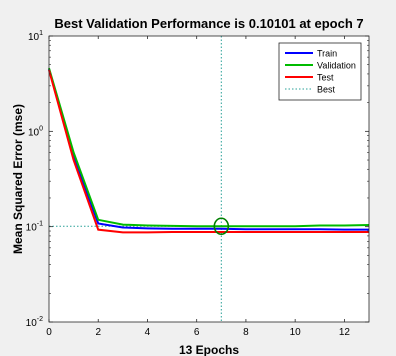  I want to click on legend-label-best: Best, so click(326, 90).